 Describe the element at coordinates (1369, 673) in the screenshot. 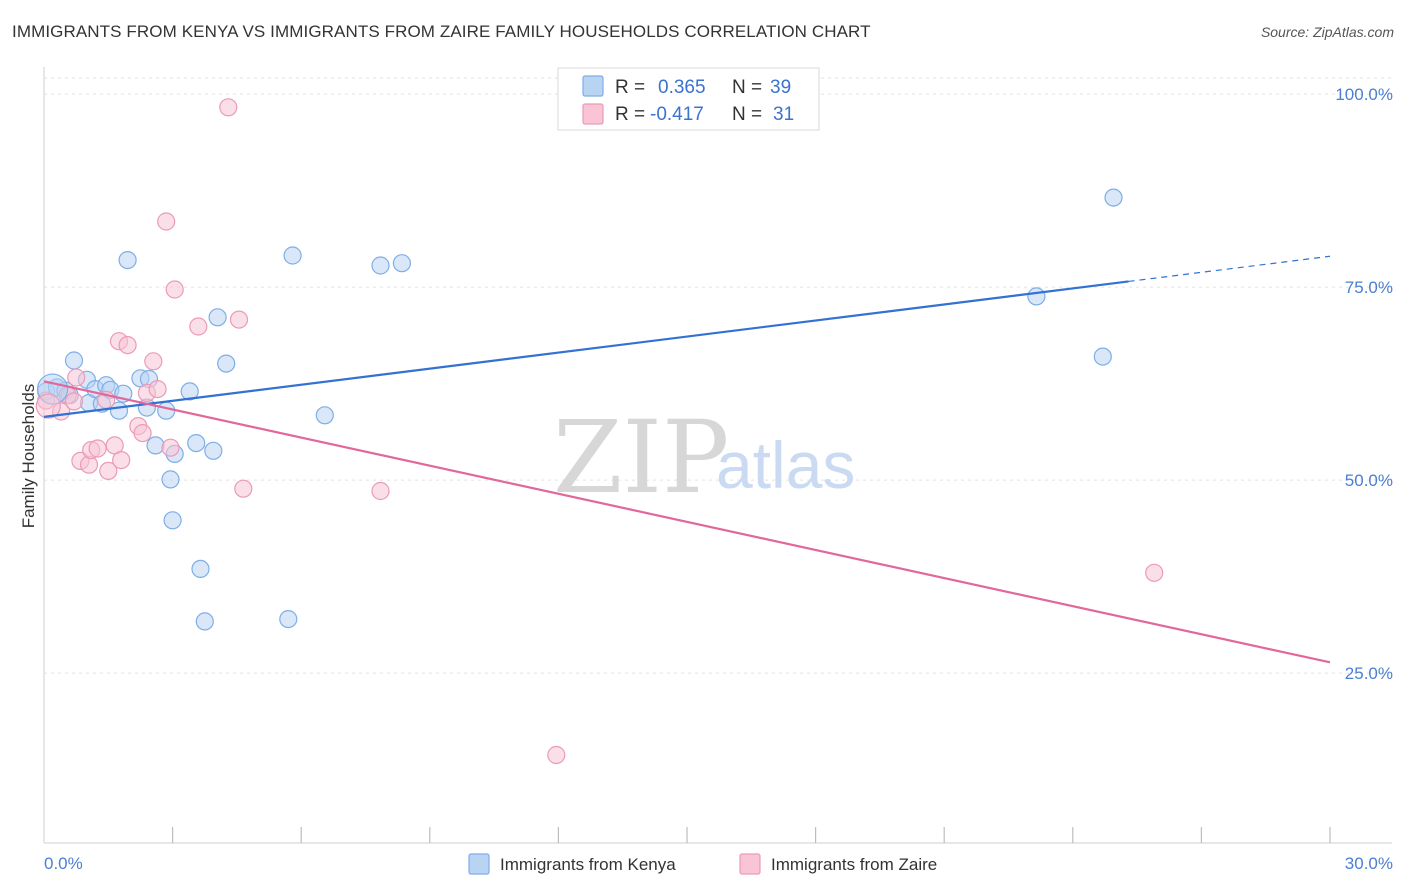

I see `y-tick-label: 25.0%` at that location.